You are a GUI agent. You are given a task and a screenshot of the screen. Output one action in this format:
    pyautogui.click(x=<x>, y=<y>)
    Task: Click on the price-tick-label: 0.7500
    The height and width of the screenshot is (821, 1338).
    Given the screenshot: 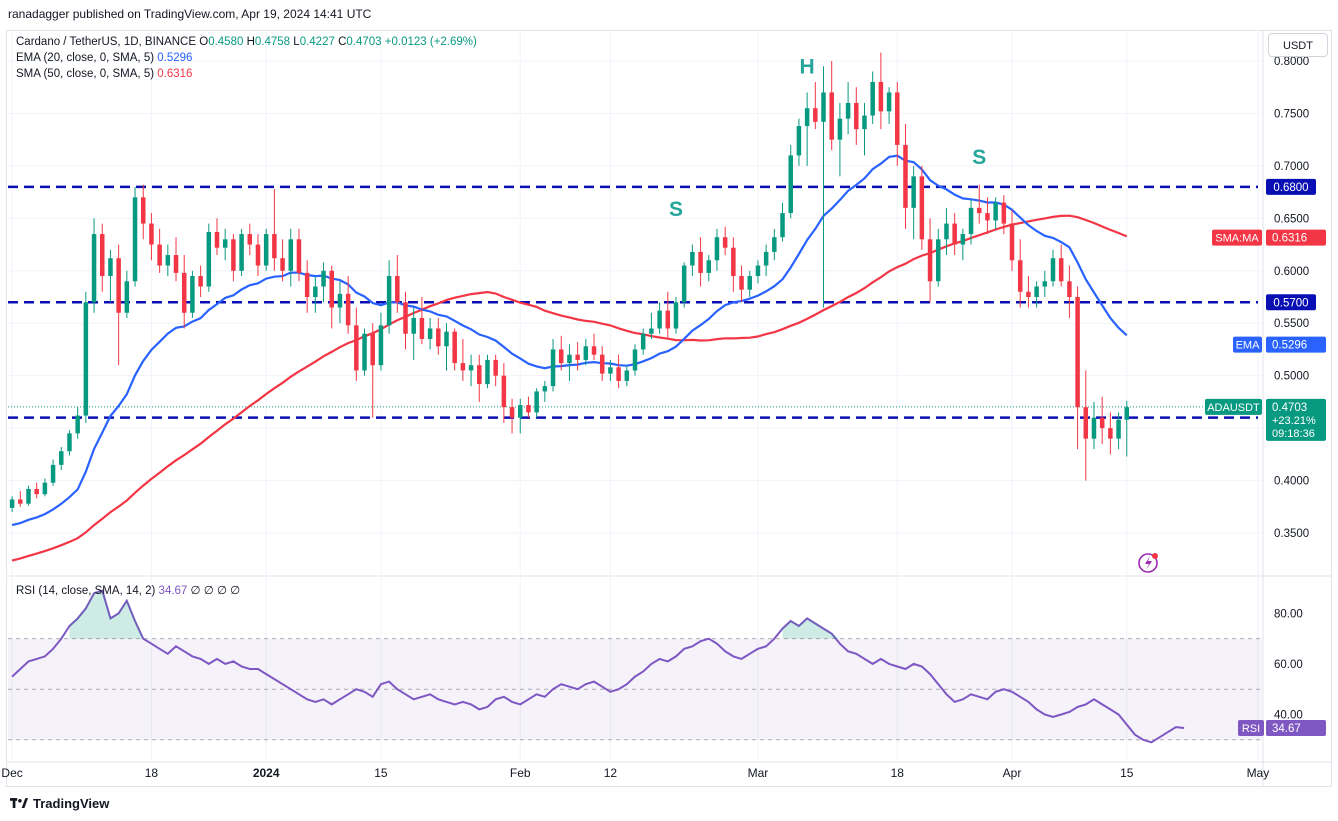 What is the action you would take?
    pyautogui.click(x=1291, y=114)
    